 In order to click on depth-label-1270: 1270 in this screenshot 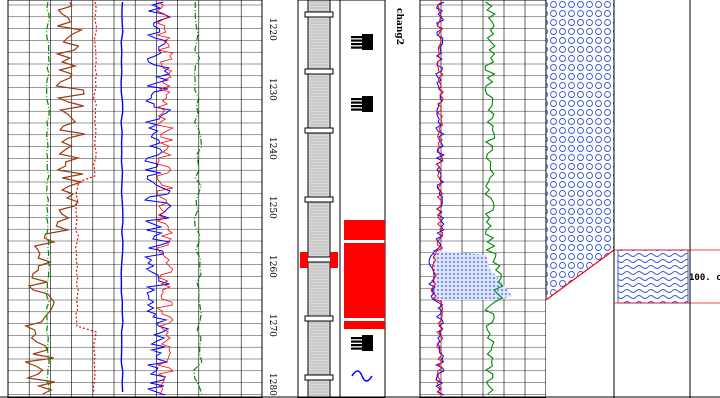, I will do `click(272, 325)`.